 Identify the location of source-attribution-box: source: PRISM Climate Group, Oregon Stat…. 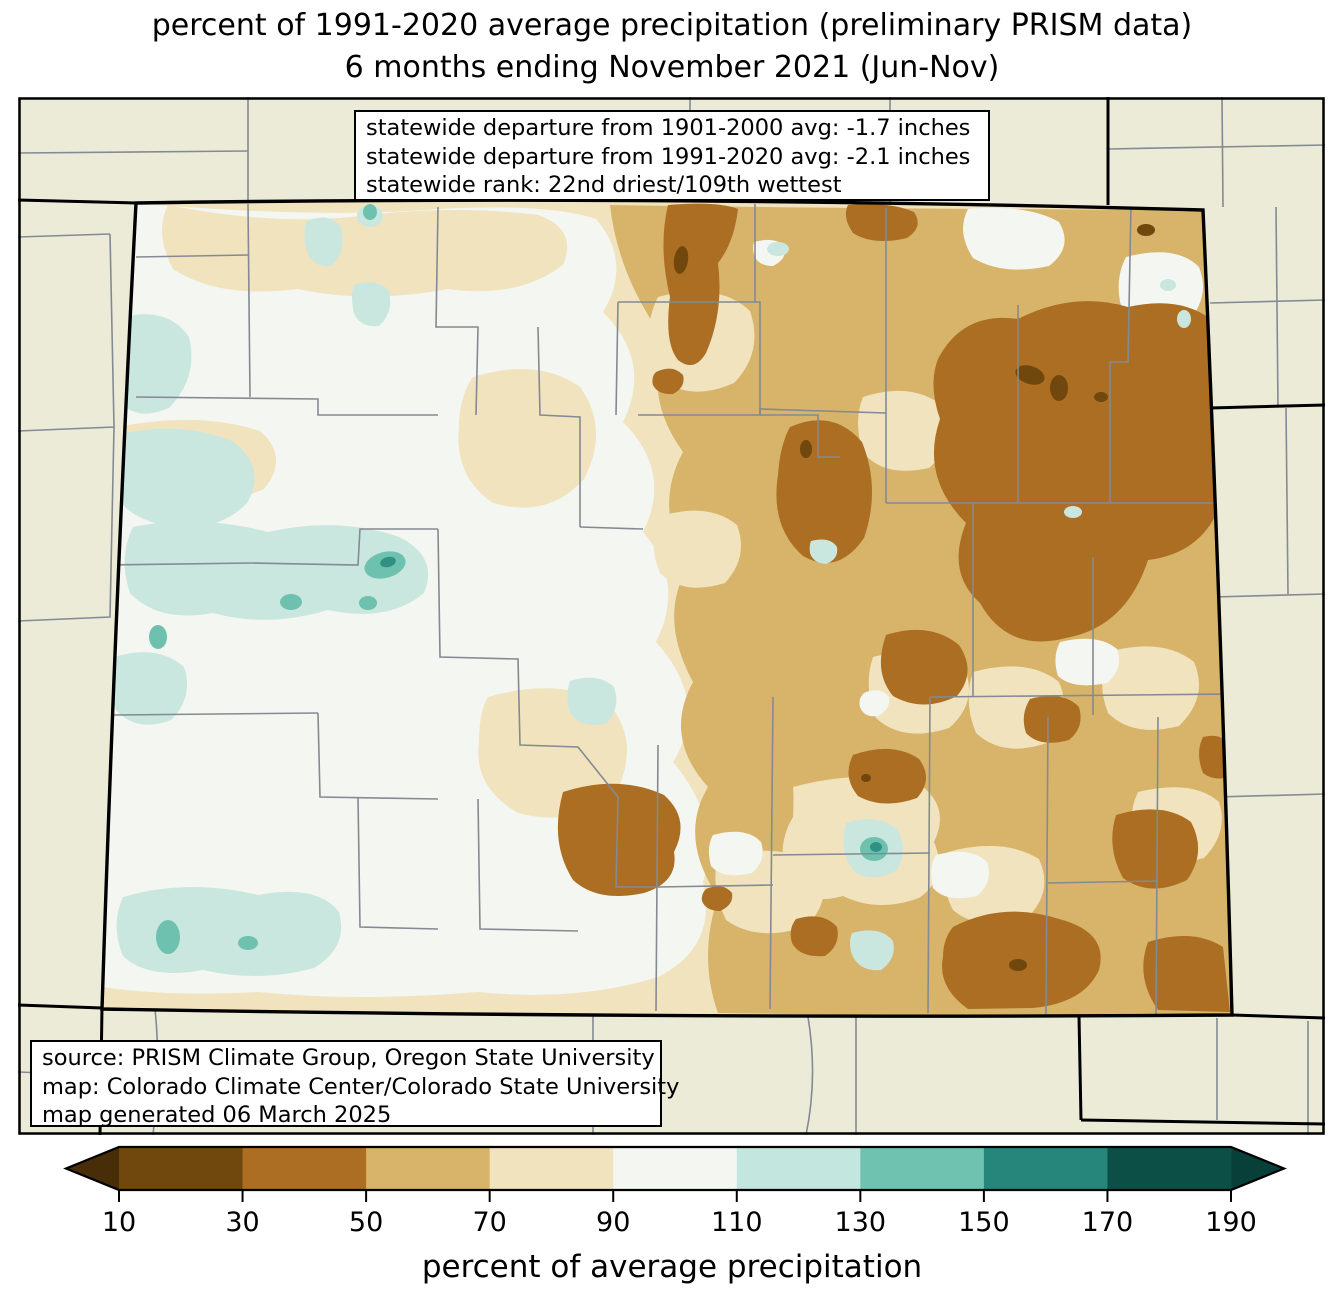
(355, 1084).